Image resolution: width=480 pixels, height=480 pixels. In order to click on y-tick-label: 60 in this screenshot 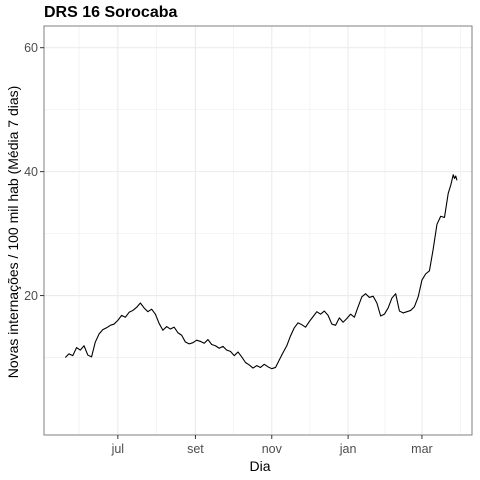, I will do `click(31, 48)`.